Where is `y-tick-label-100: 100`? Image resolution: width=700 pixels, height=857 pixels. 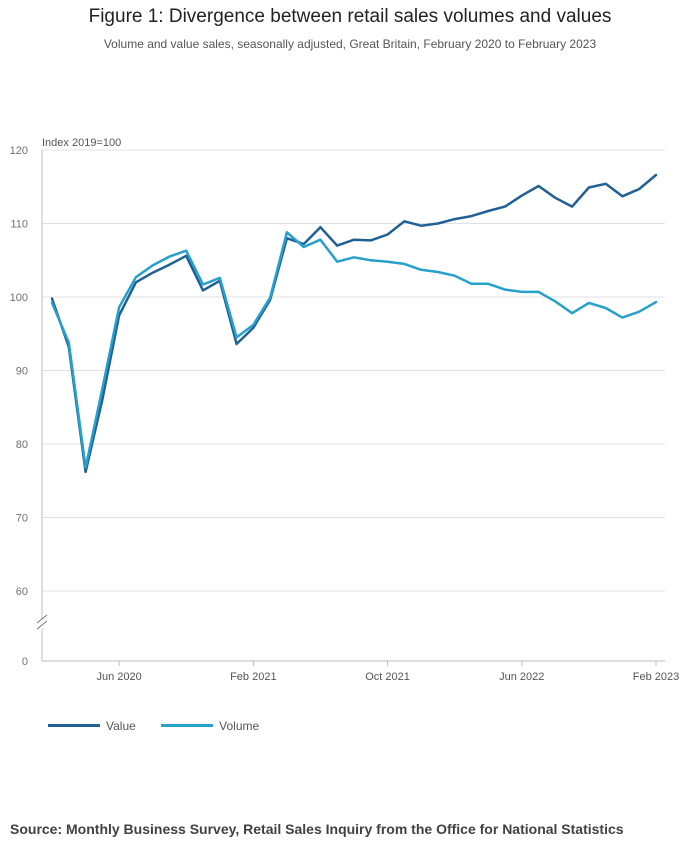
y-tick-label-100: 100 is located at coordinates (19, 298).